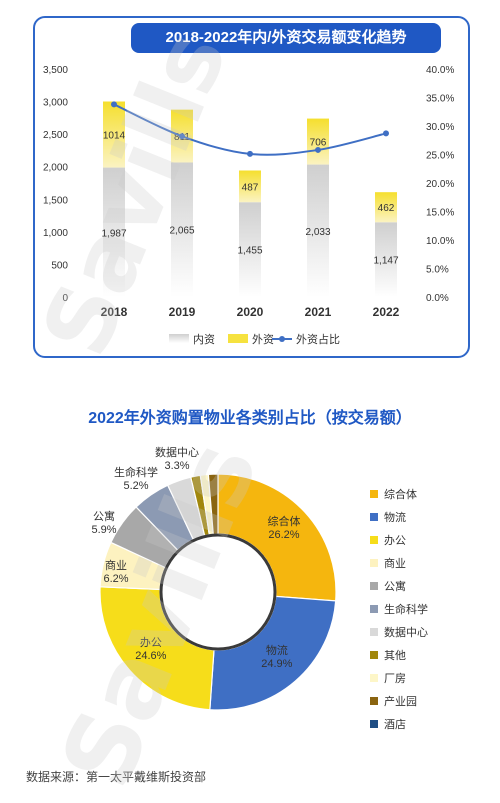 The image size is (500, 803). What do you see at coordinates (400, 494) in the screenshot?
I see `legend-label: 综合体` at bounding box center [400, 494].